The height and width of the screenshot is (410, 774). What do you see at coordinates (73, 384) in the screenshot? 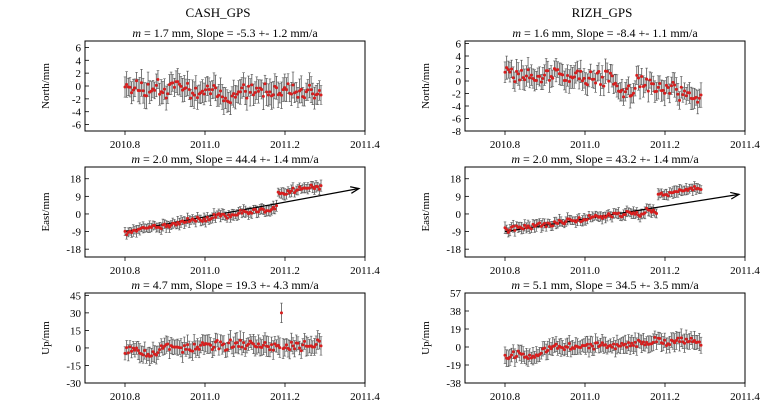
I see `y-tick-label: -30` at bounding box center [73, 384].